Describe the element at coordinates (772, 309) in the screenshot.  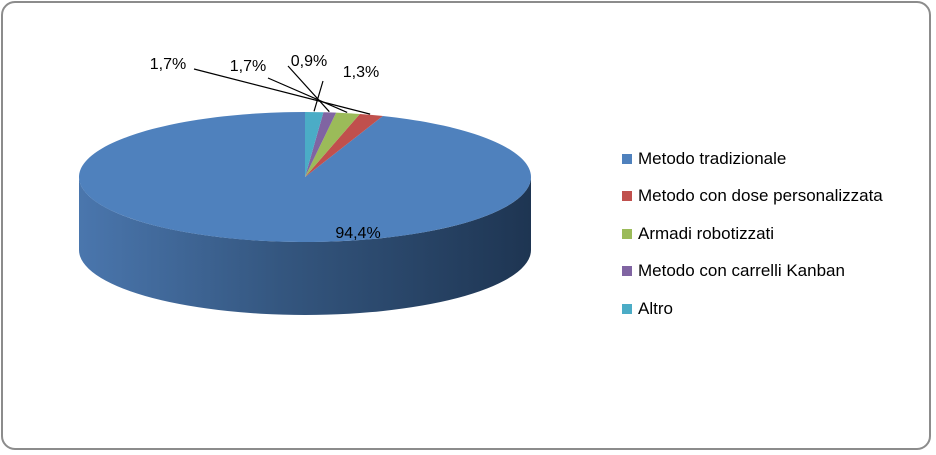
I see `legend-item: Altro` at that location.